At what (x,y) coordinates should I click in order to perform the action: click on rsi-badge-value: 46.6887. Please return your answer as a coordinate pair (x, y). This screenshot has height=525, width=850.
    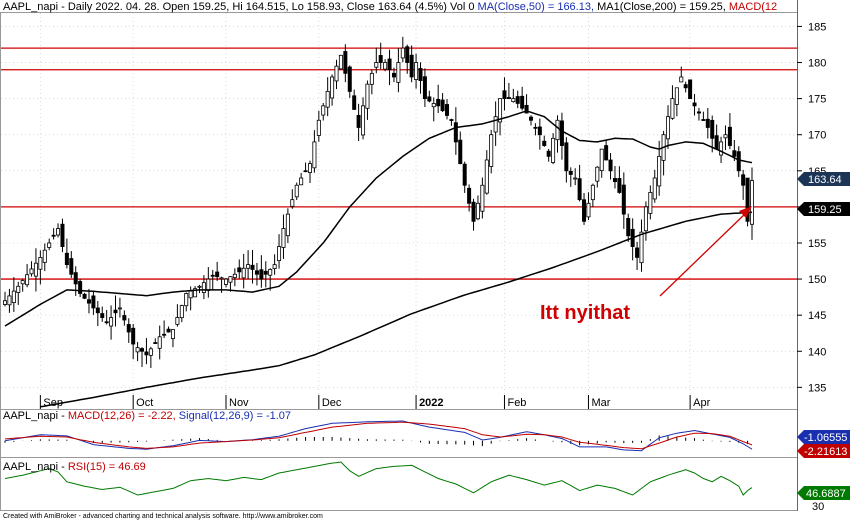
    Looking at the image, I should click on (826, 494).